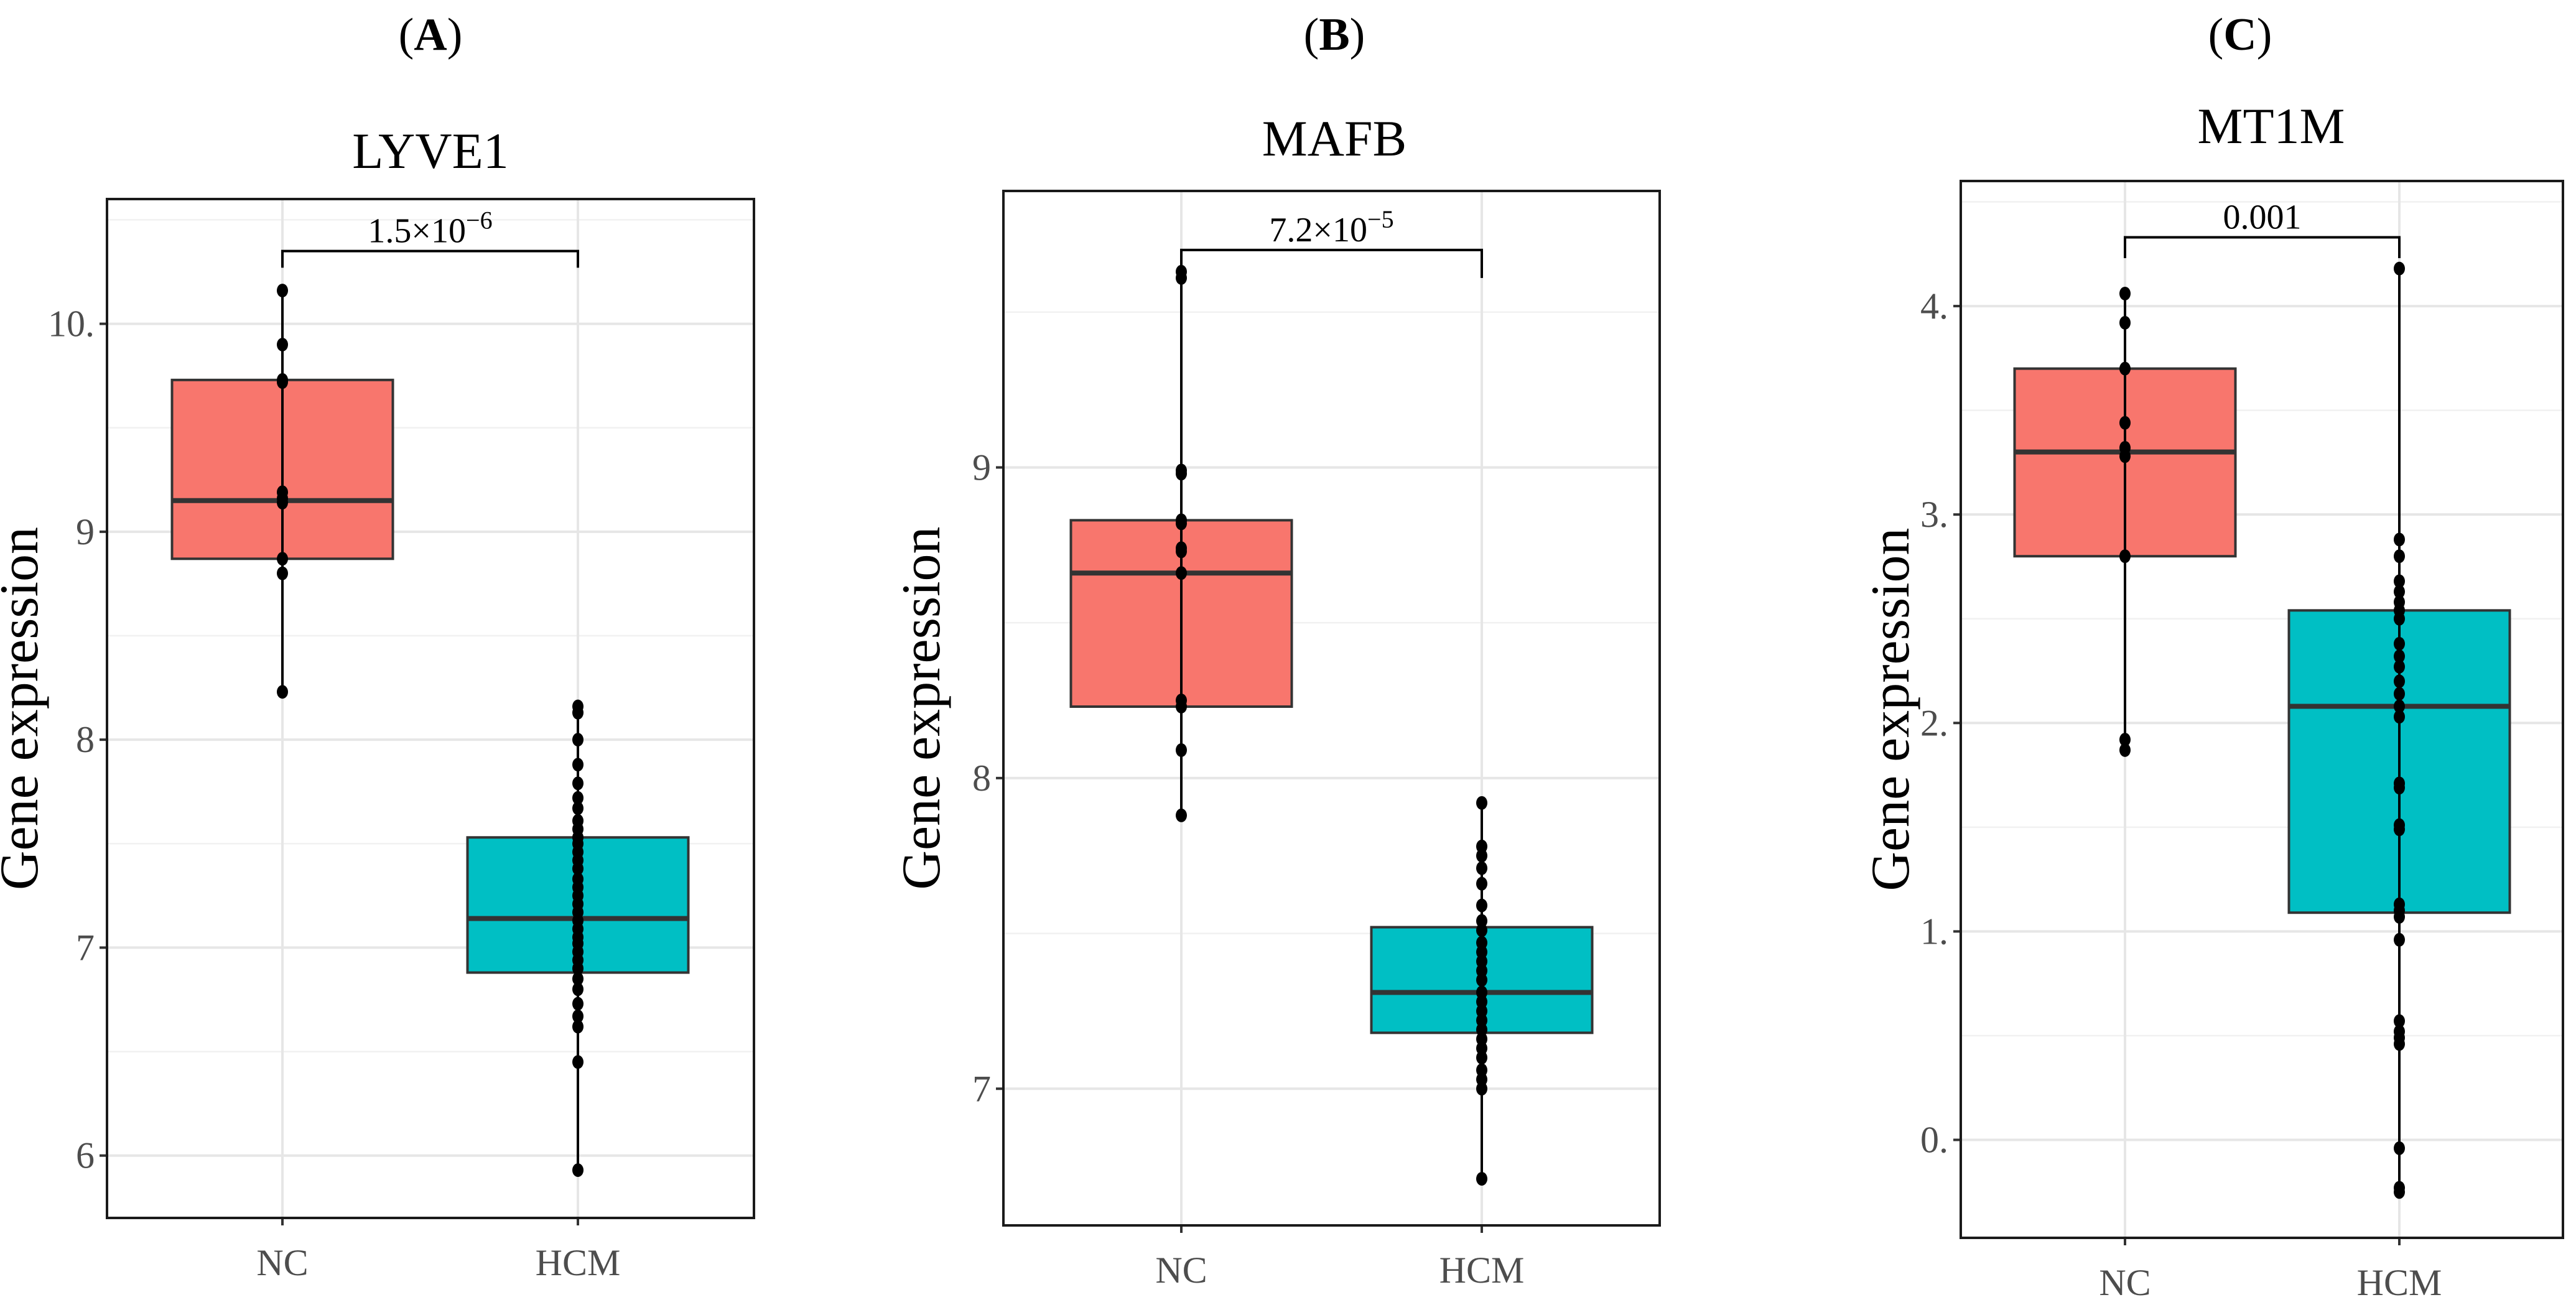 The width and height of the screenshot is (2576, 1310). I want to click on y-tick-label: 4., so click(1934, 306).